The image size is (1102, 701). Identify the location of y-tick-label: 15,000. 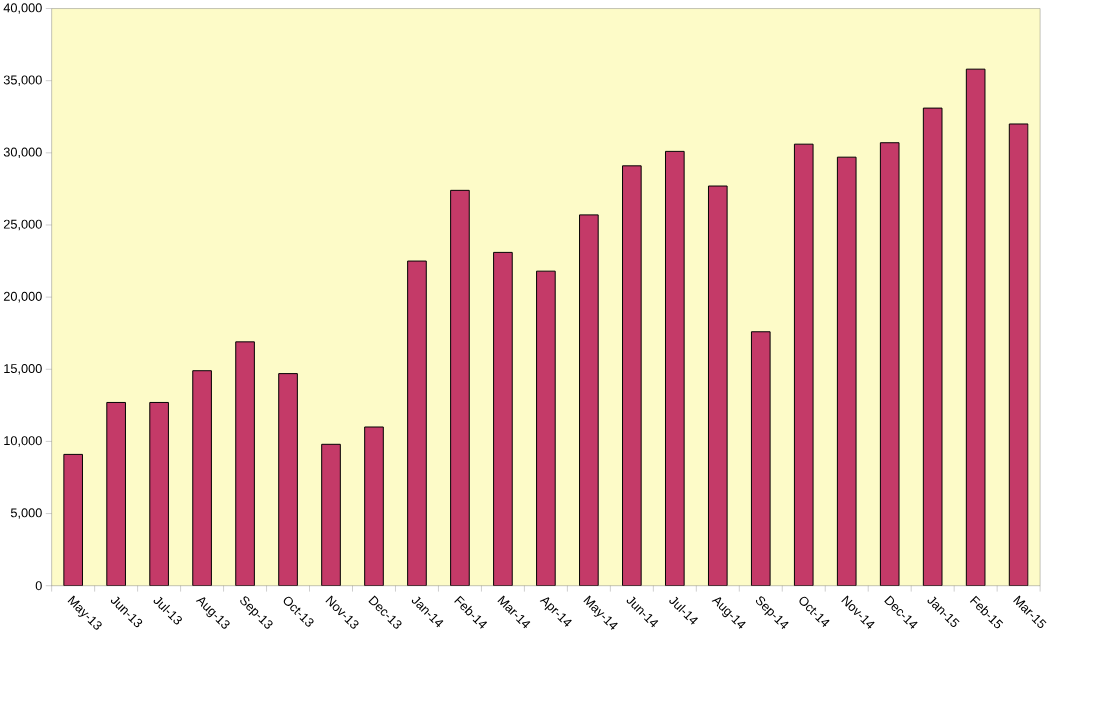
(23, 369).